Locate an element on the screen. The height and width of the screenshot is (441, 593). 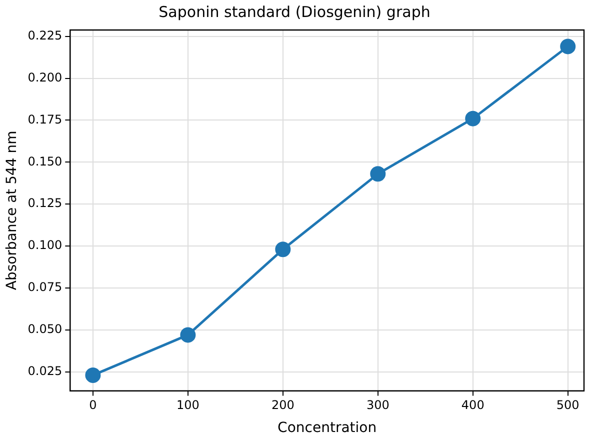
y-tick-label: 0.050 is located at coordinates (45, 329).